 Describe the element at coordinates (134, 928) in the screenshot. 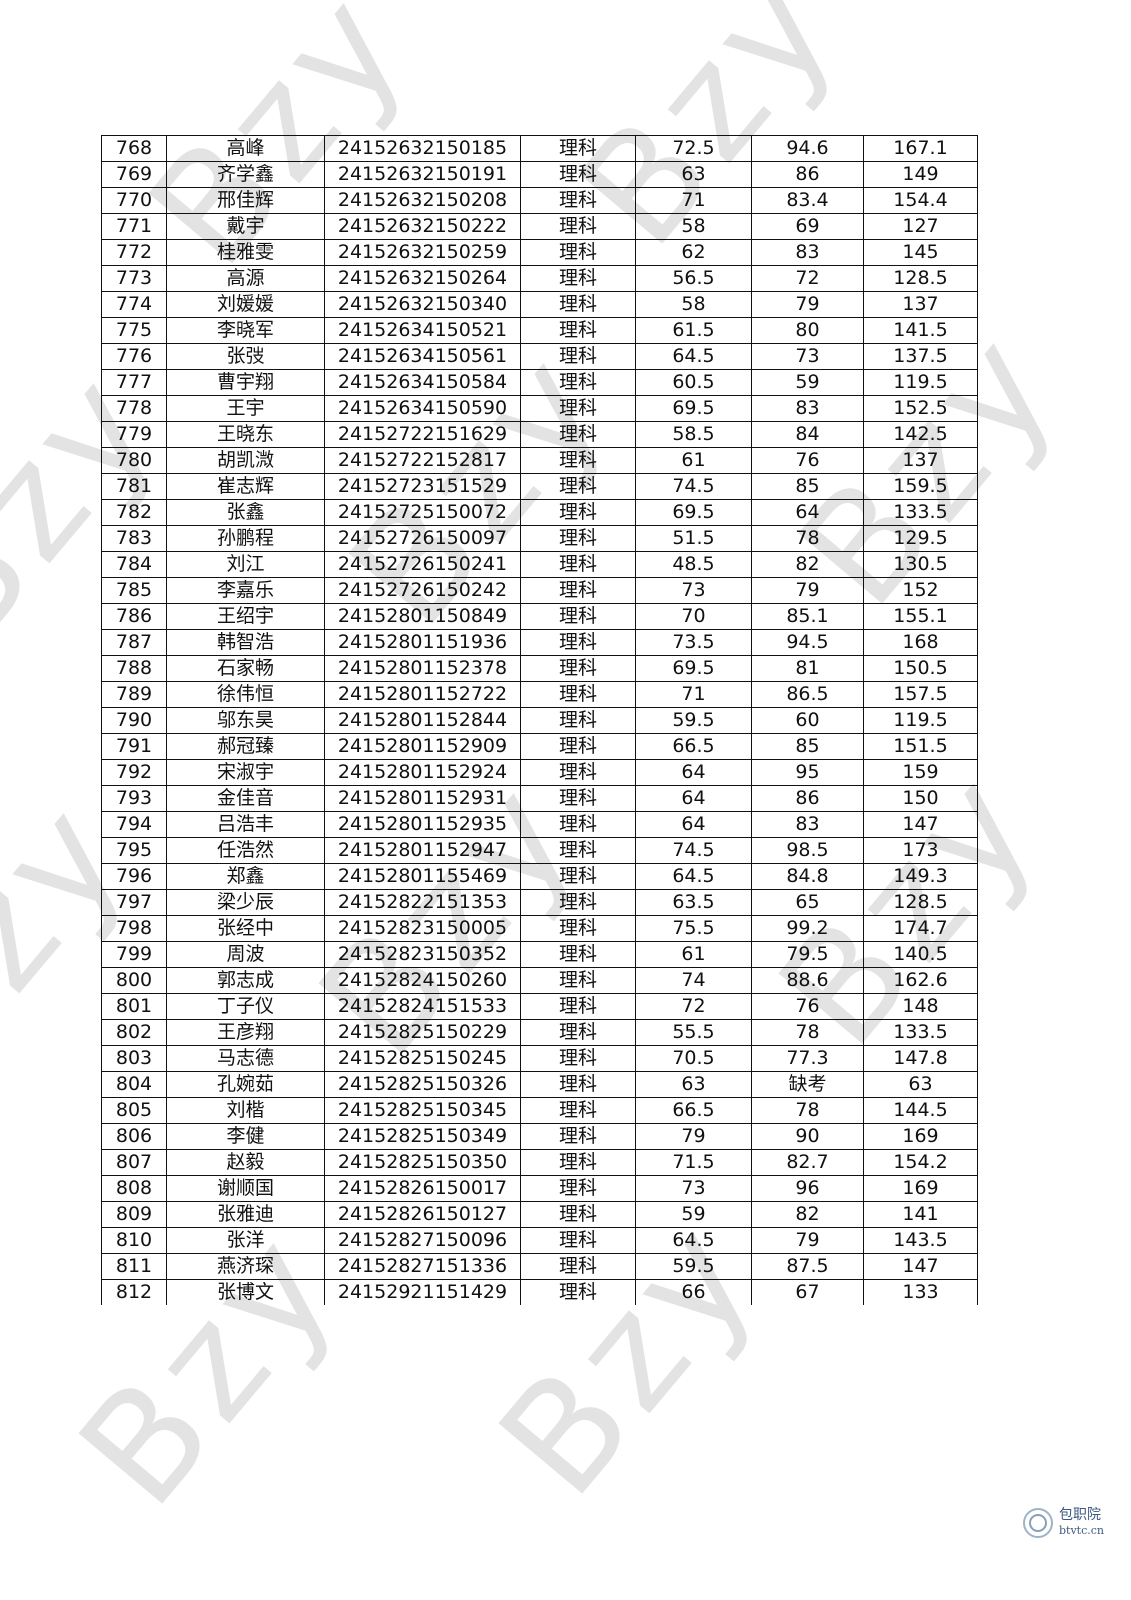

I see `row-number: 798` at that location.